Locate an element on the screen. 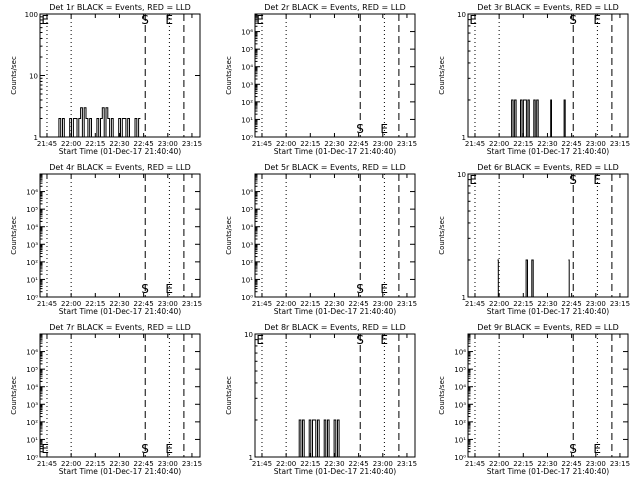 The width and height of the screenshot is (640, 480). chart-title: Det 5r BLACK = Events, RED = LLD is located at coordinates (335, 167).